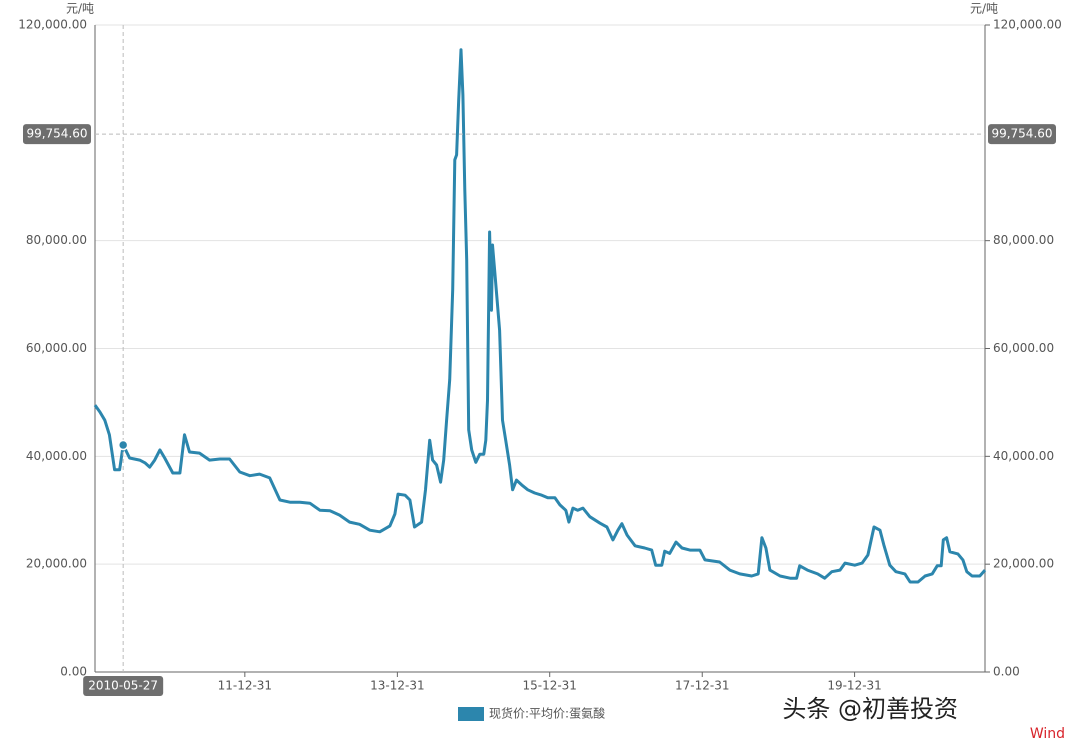 This screenshot has width=1080, height=745. Describe the element at coordinates (471, 714) in the screenshot. I see `legend-swatch` at that location.